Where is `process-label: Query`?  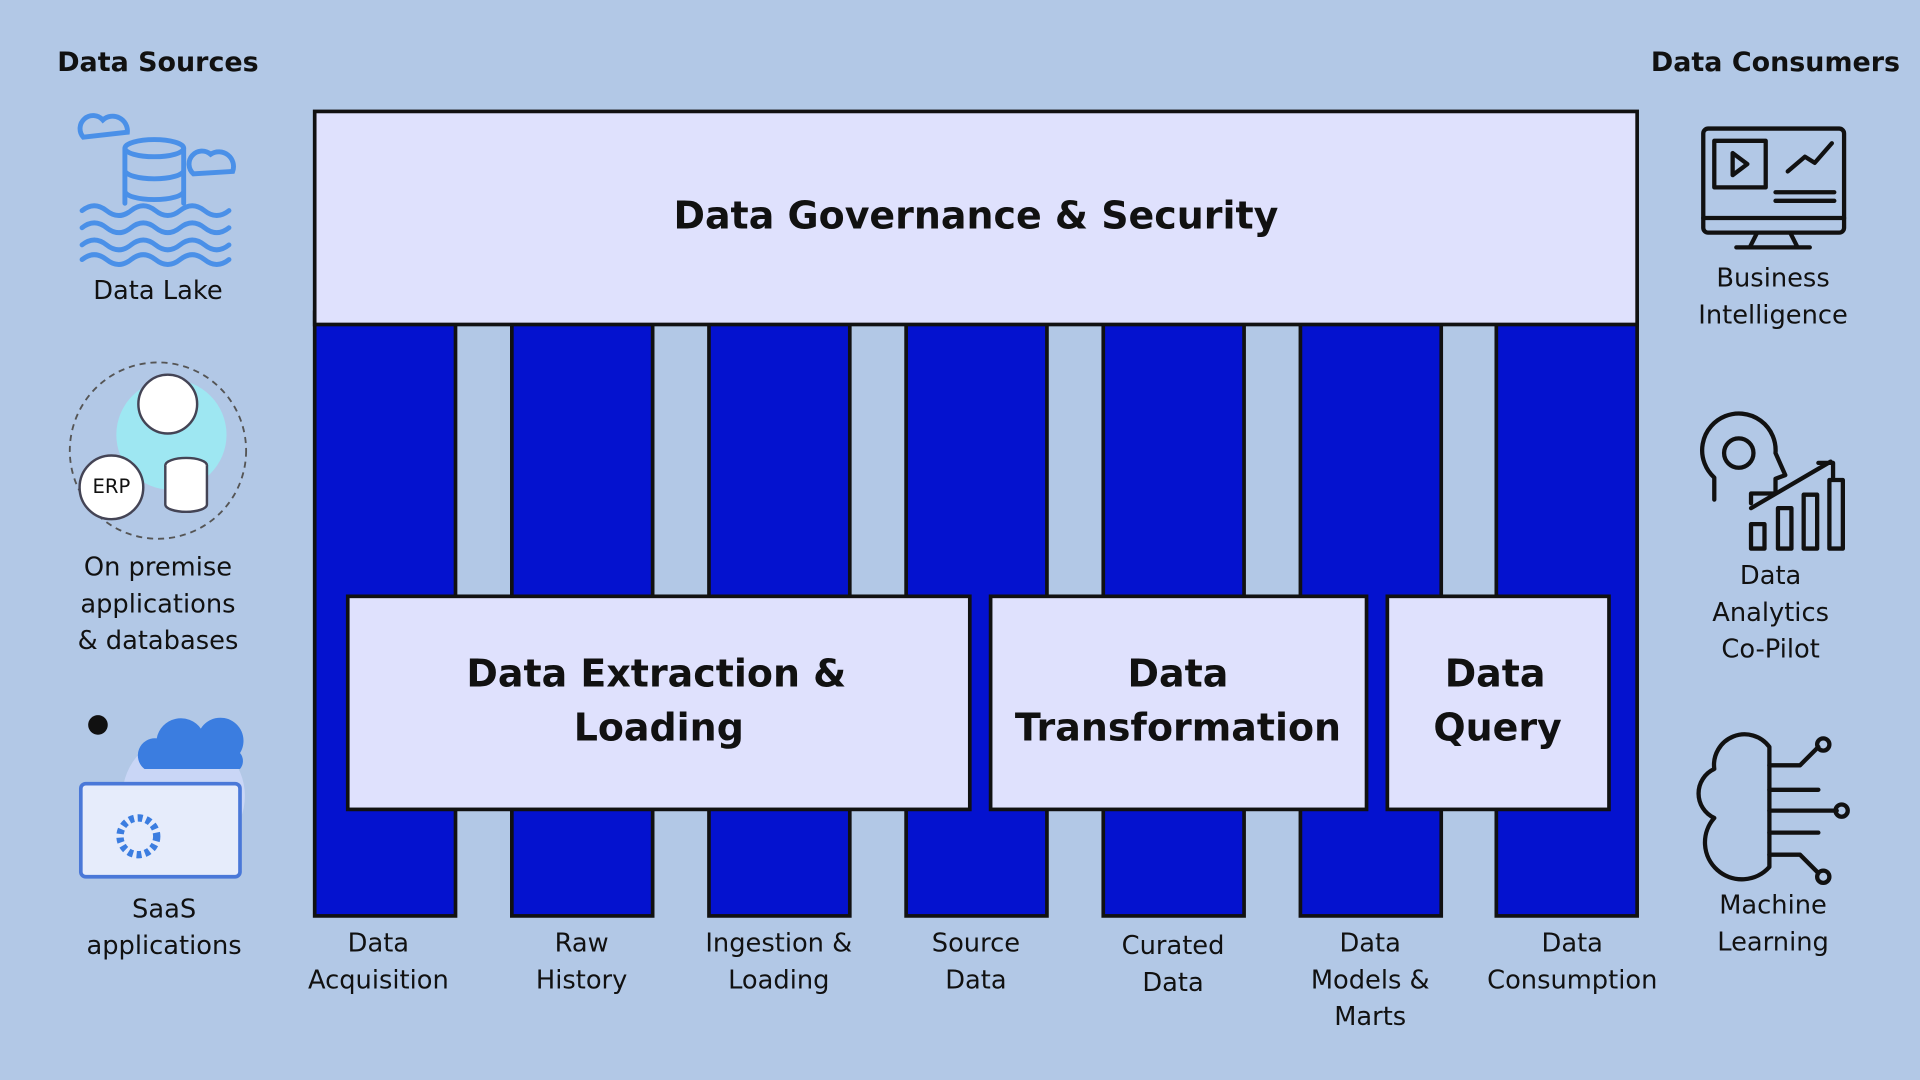
process-label: Query is located at coordinates (1497, 727).